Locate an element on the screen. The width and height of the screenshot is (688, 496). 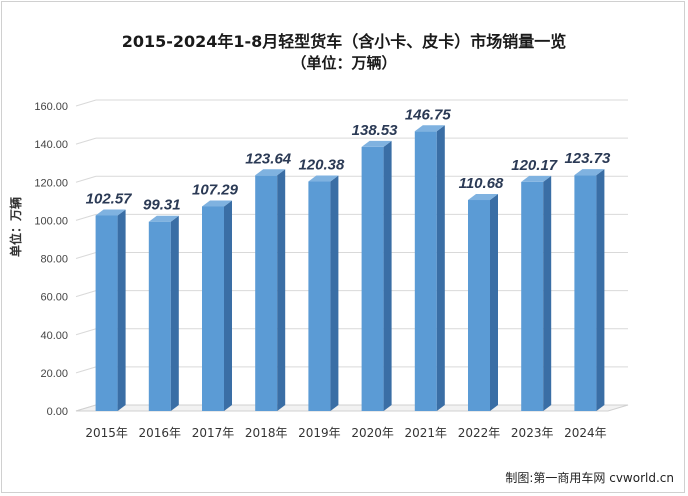
data-label: 120.17 is located at coordinates (534, 165).